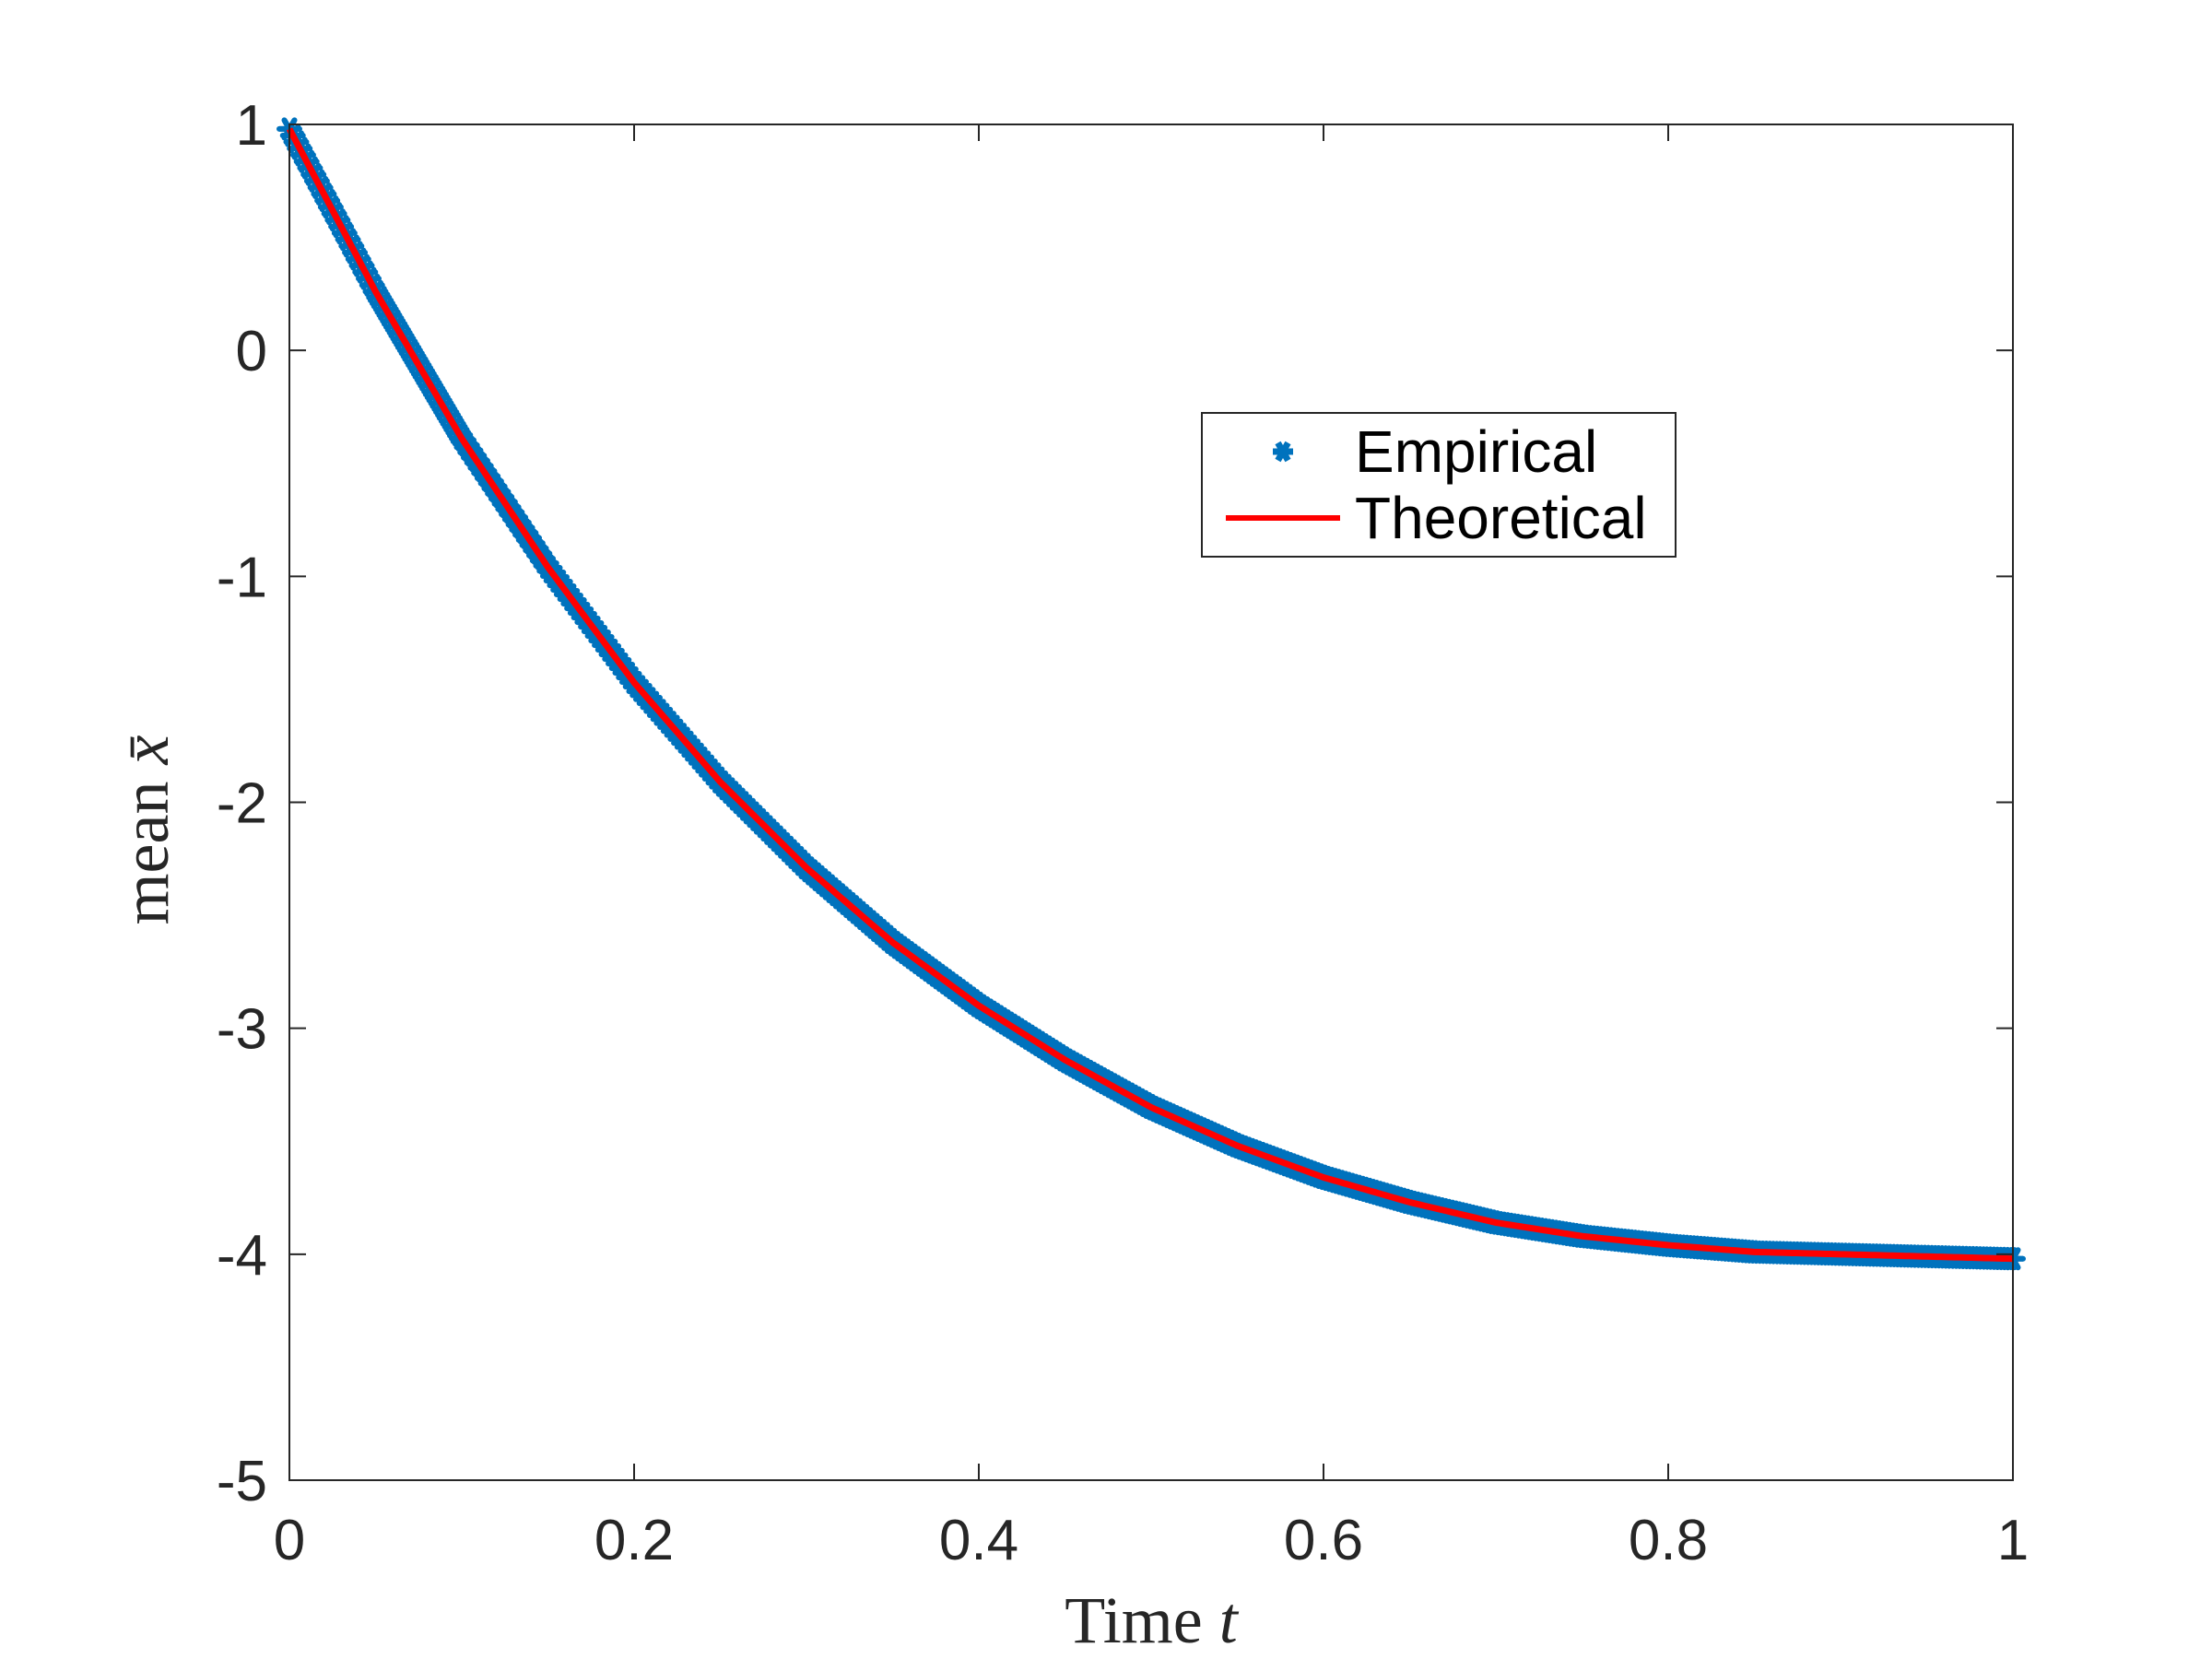  I want to click on legend-theoretical-label: Theoretical, so click(1501, 518).